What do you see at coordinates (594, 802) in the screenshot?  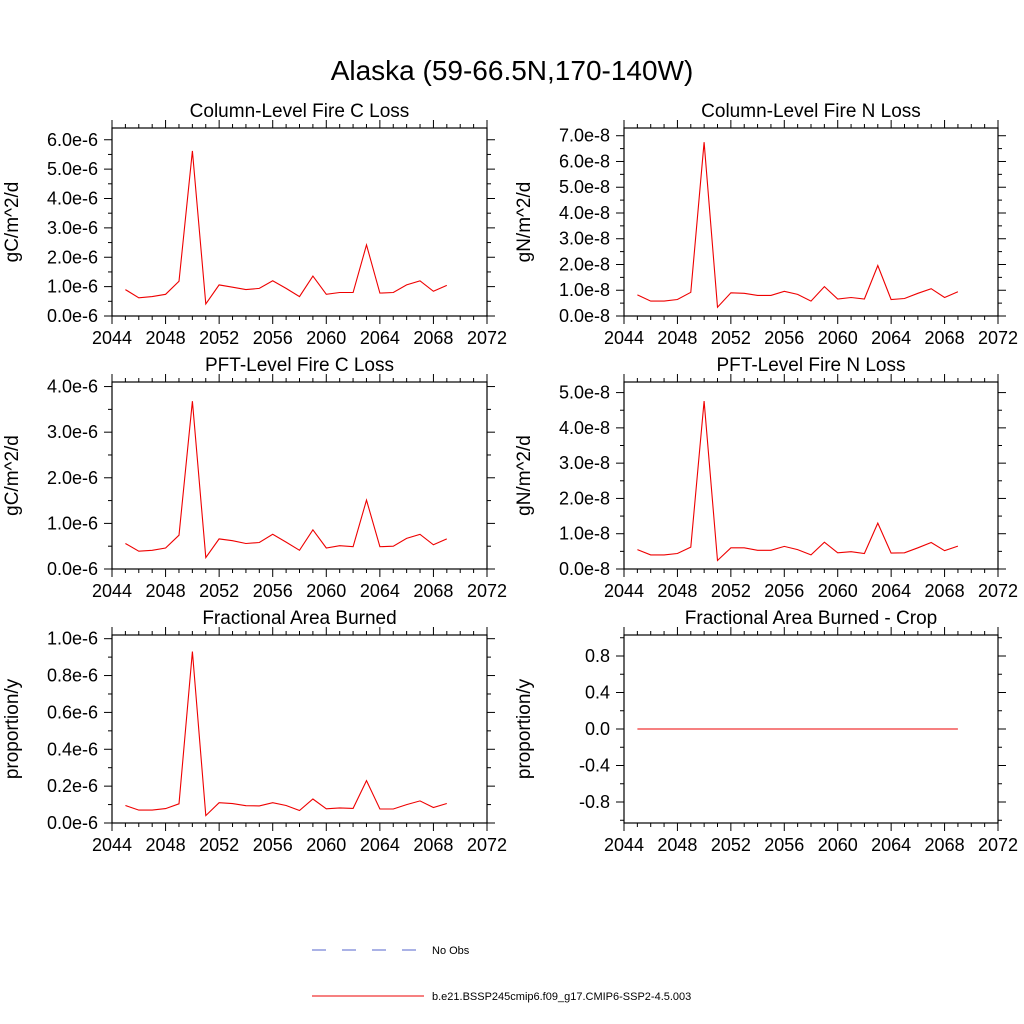 I see `y-tick-label: -0.8` at bounding box center [594, 802].